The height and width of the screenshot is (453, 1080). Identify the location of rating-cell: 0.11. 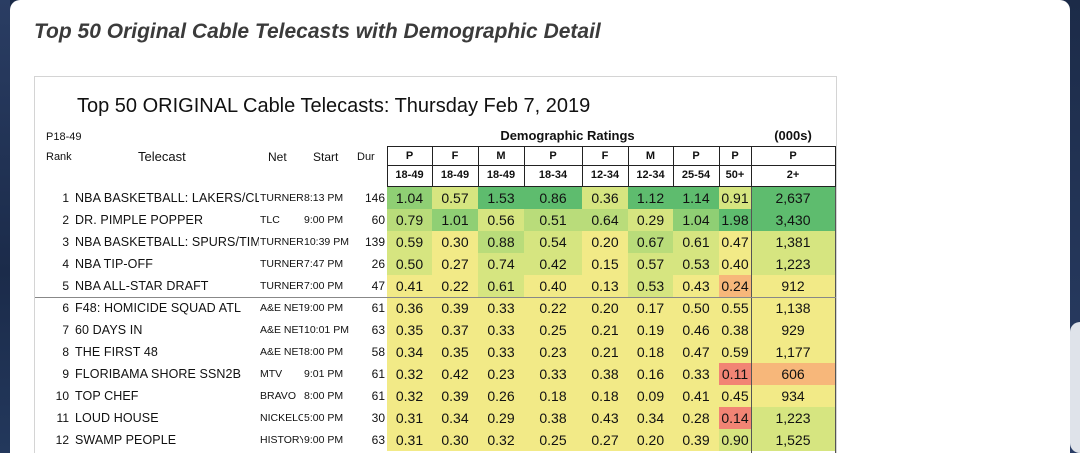
(735, 374).